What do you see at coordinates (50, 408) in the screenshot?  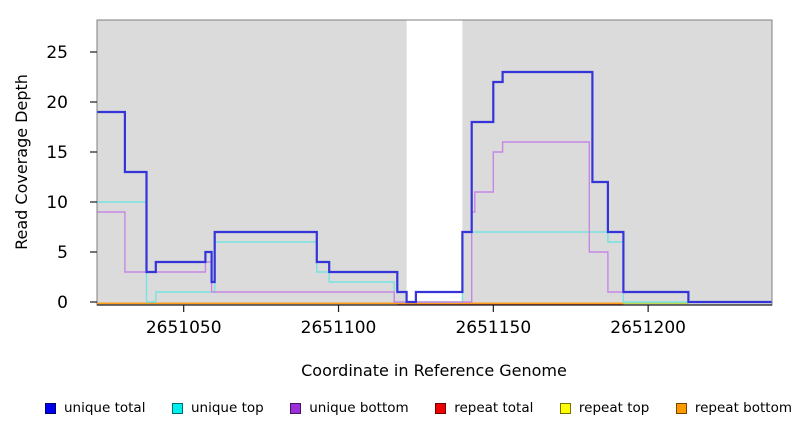 I see `legend-swatch-unique-total` at bounding box center [50, 408].